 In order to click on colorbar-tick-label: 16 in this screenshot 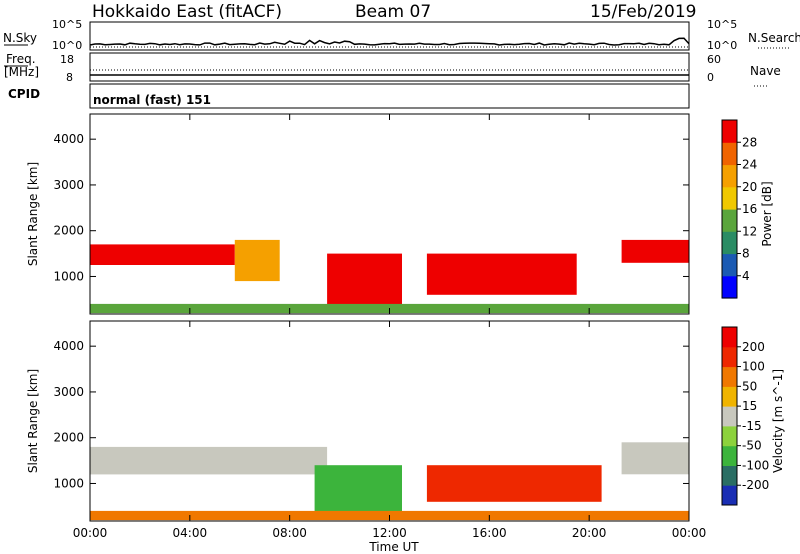, I will do `click(749, 209)`.